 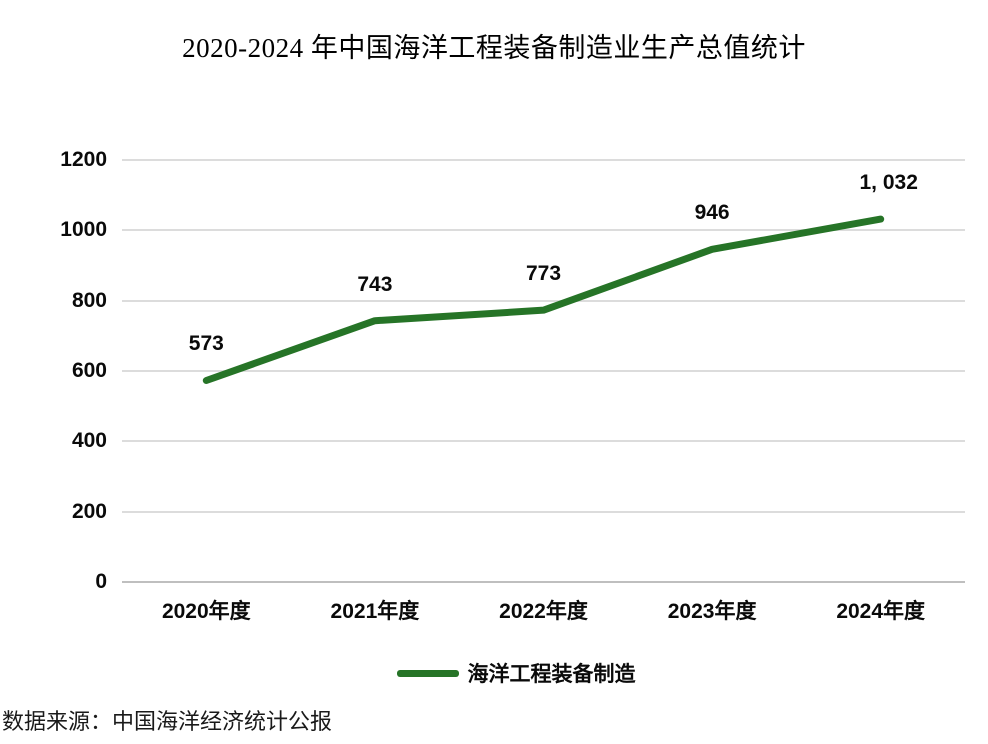 What do you see at coordinates (712, 611) in the screenshot?
I see `x-tick-label: 2023年度` at bounding box center [712, 611].